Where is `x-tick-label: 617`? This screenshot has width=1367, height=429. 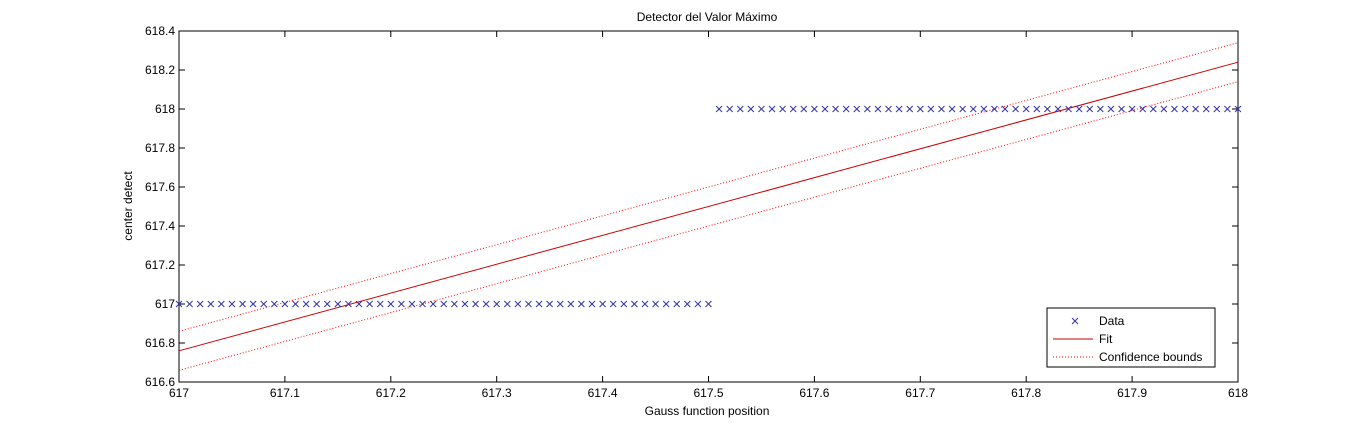
x-tick-label: 617 is located at coordinates (179, 393).